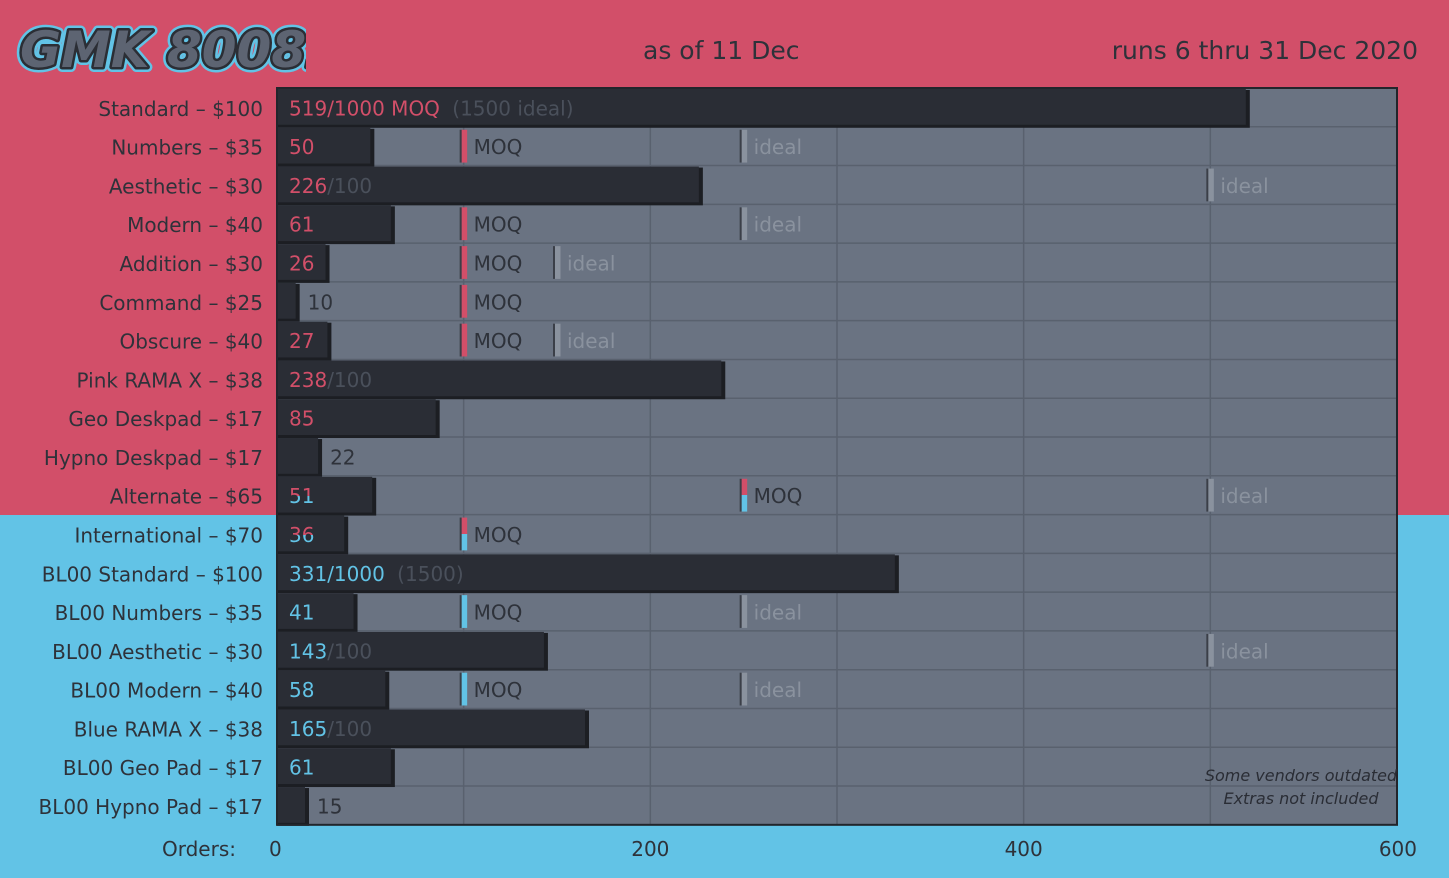 The height and width of the screenshot is (878, 1449). I want to click on row-label: BL00 Aesthetic – $30, so click(157, 652).